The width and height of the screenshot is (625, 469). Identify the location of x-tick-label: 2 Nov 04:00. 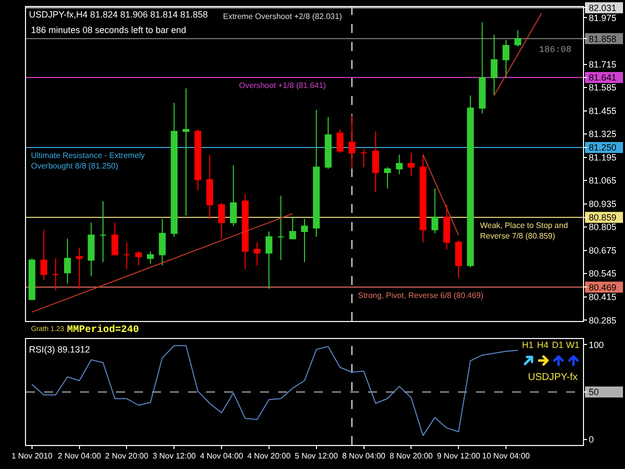
(80, 456).